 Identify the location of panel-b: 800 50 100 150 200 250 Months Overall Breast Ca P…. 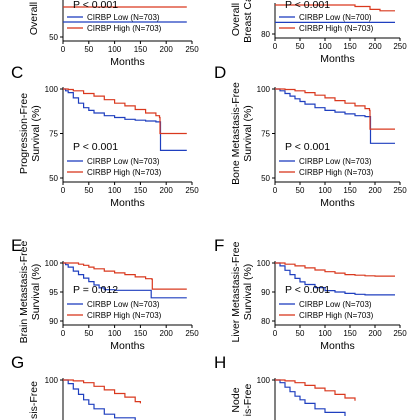
(318, 32).